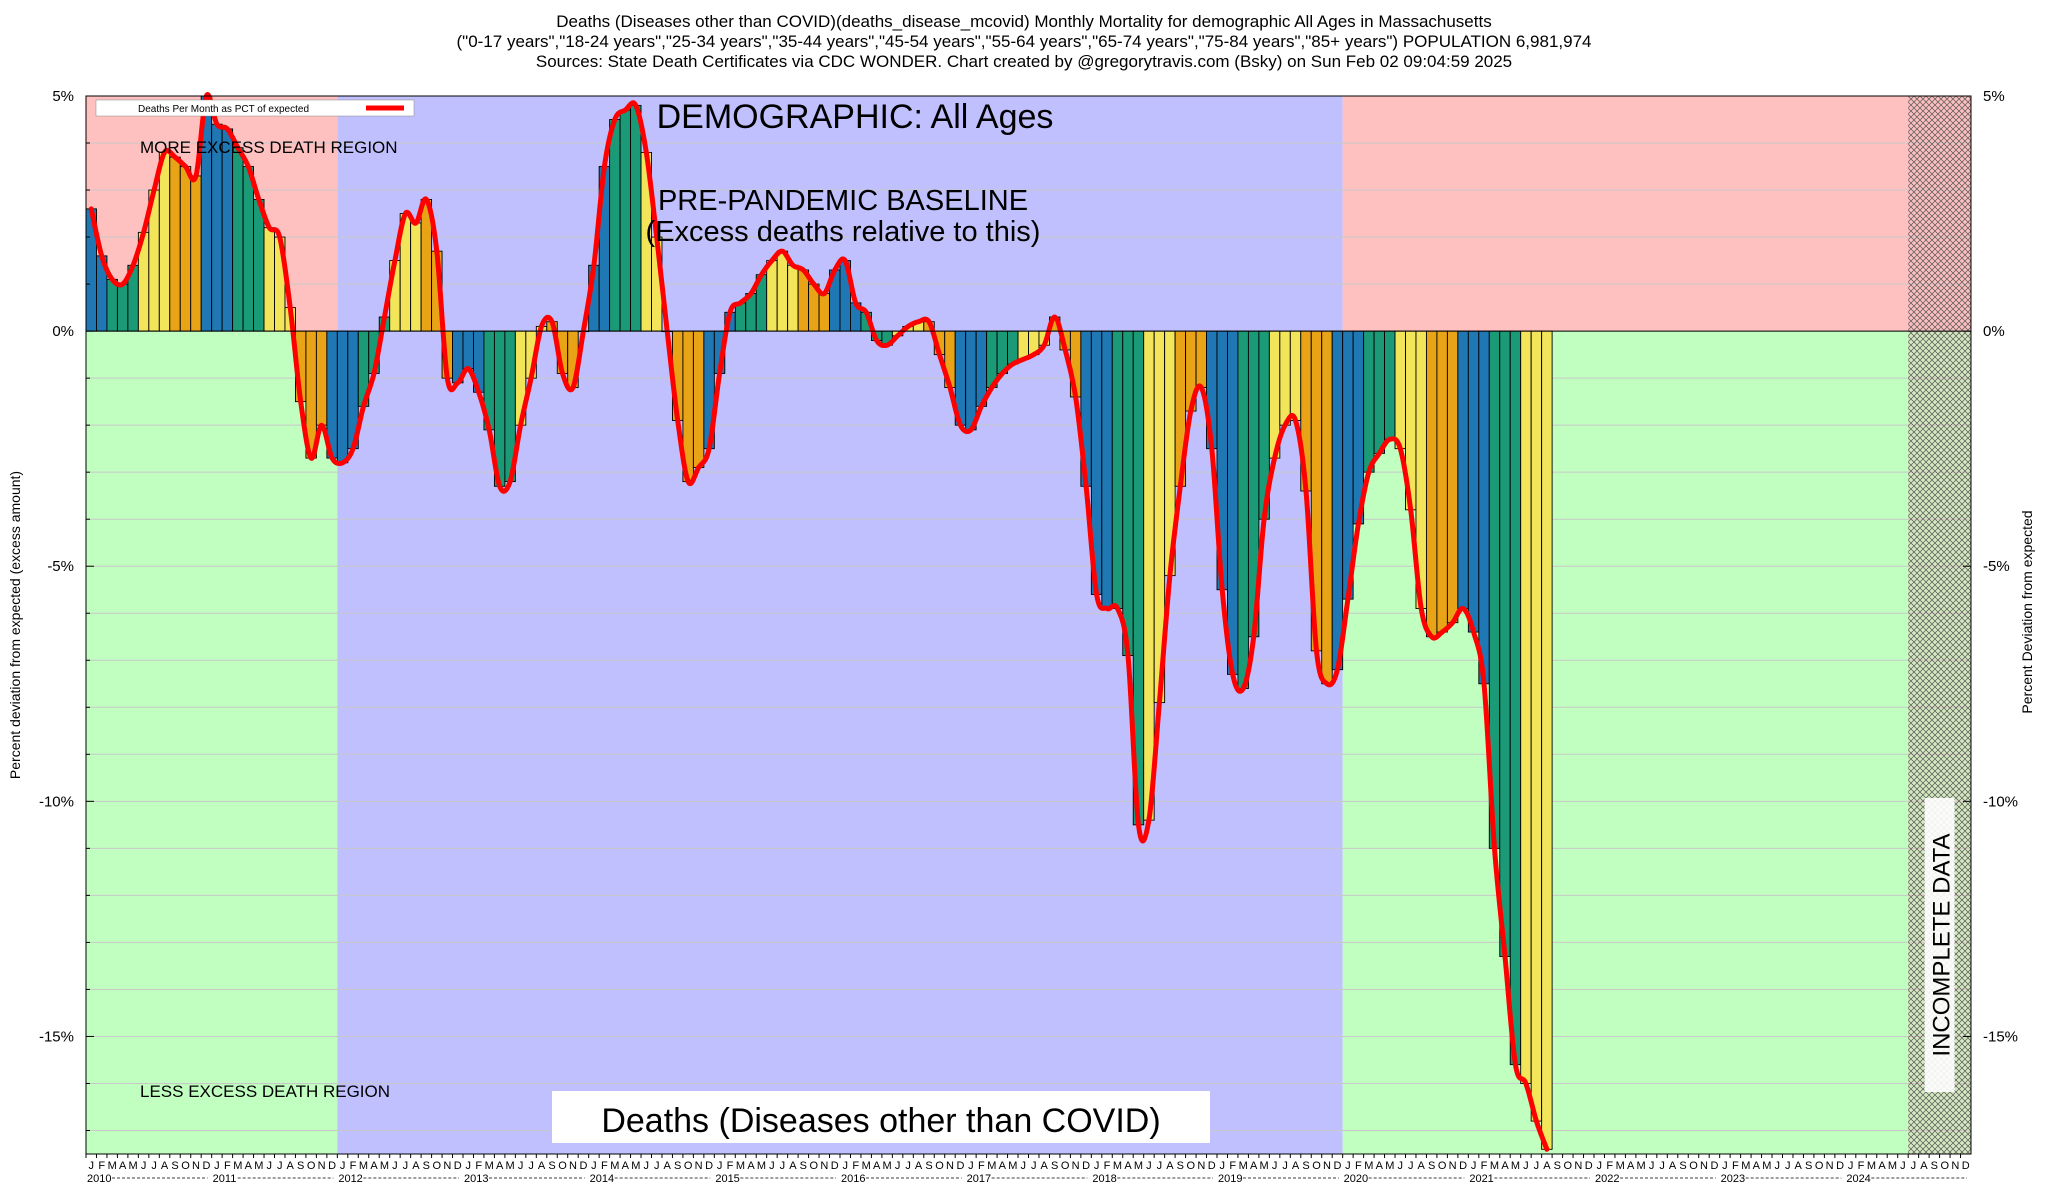 The image size is (2048, 1200). What do you see at coordinates (1994, 96) in the screenshot?
I see `y-tick-label-right: 5%` at bounding box center [1994, 96].